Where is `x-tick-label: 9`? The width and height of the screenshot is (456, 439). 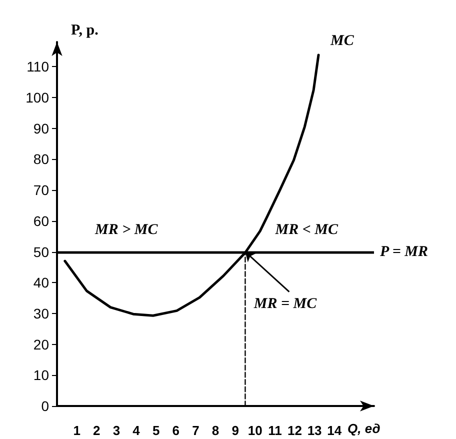
x-tick-label: 9 is located at coordinates (235, 430).